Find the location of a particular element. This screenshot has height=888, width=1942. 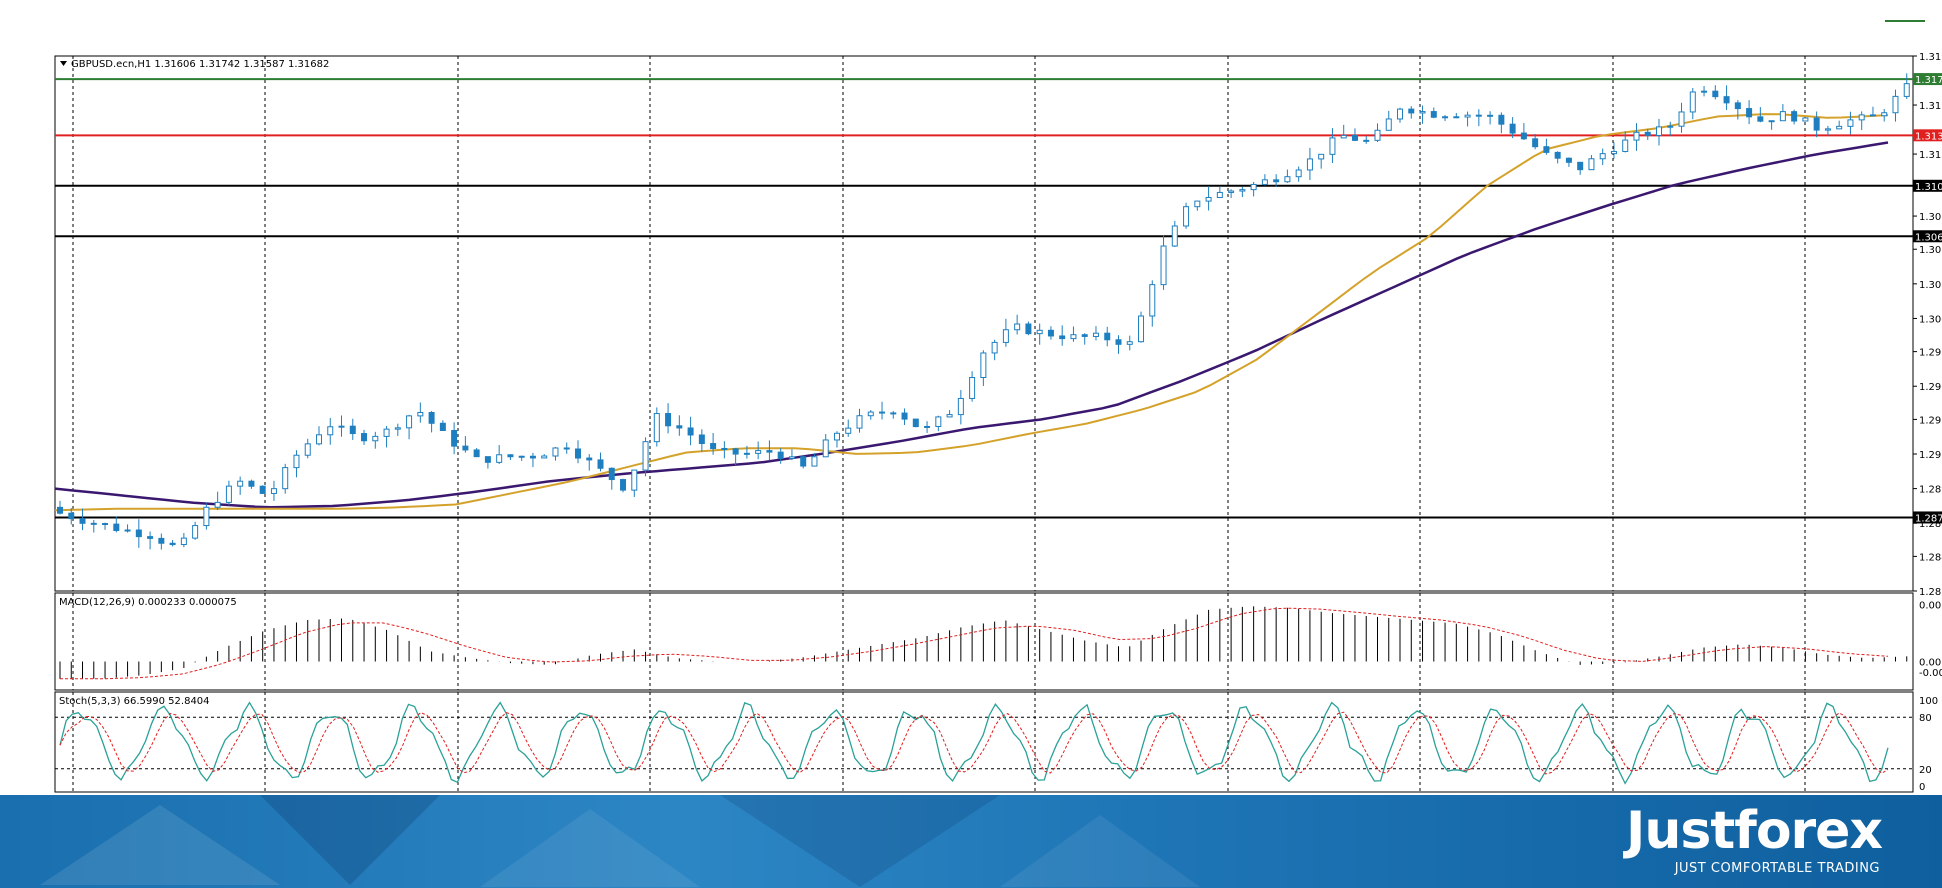

stochastic-title: Stoch(5,3,3) 66.5990 52.8404 is located at coordinates (134, 701).